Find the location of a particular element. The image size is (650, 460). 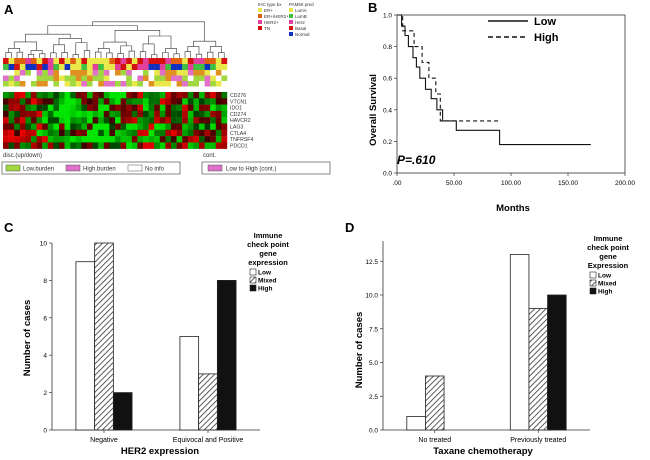

legend-swatch-high is located at coordinates (253, 288).